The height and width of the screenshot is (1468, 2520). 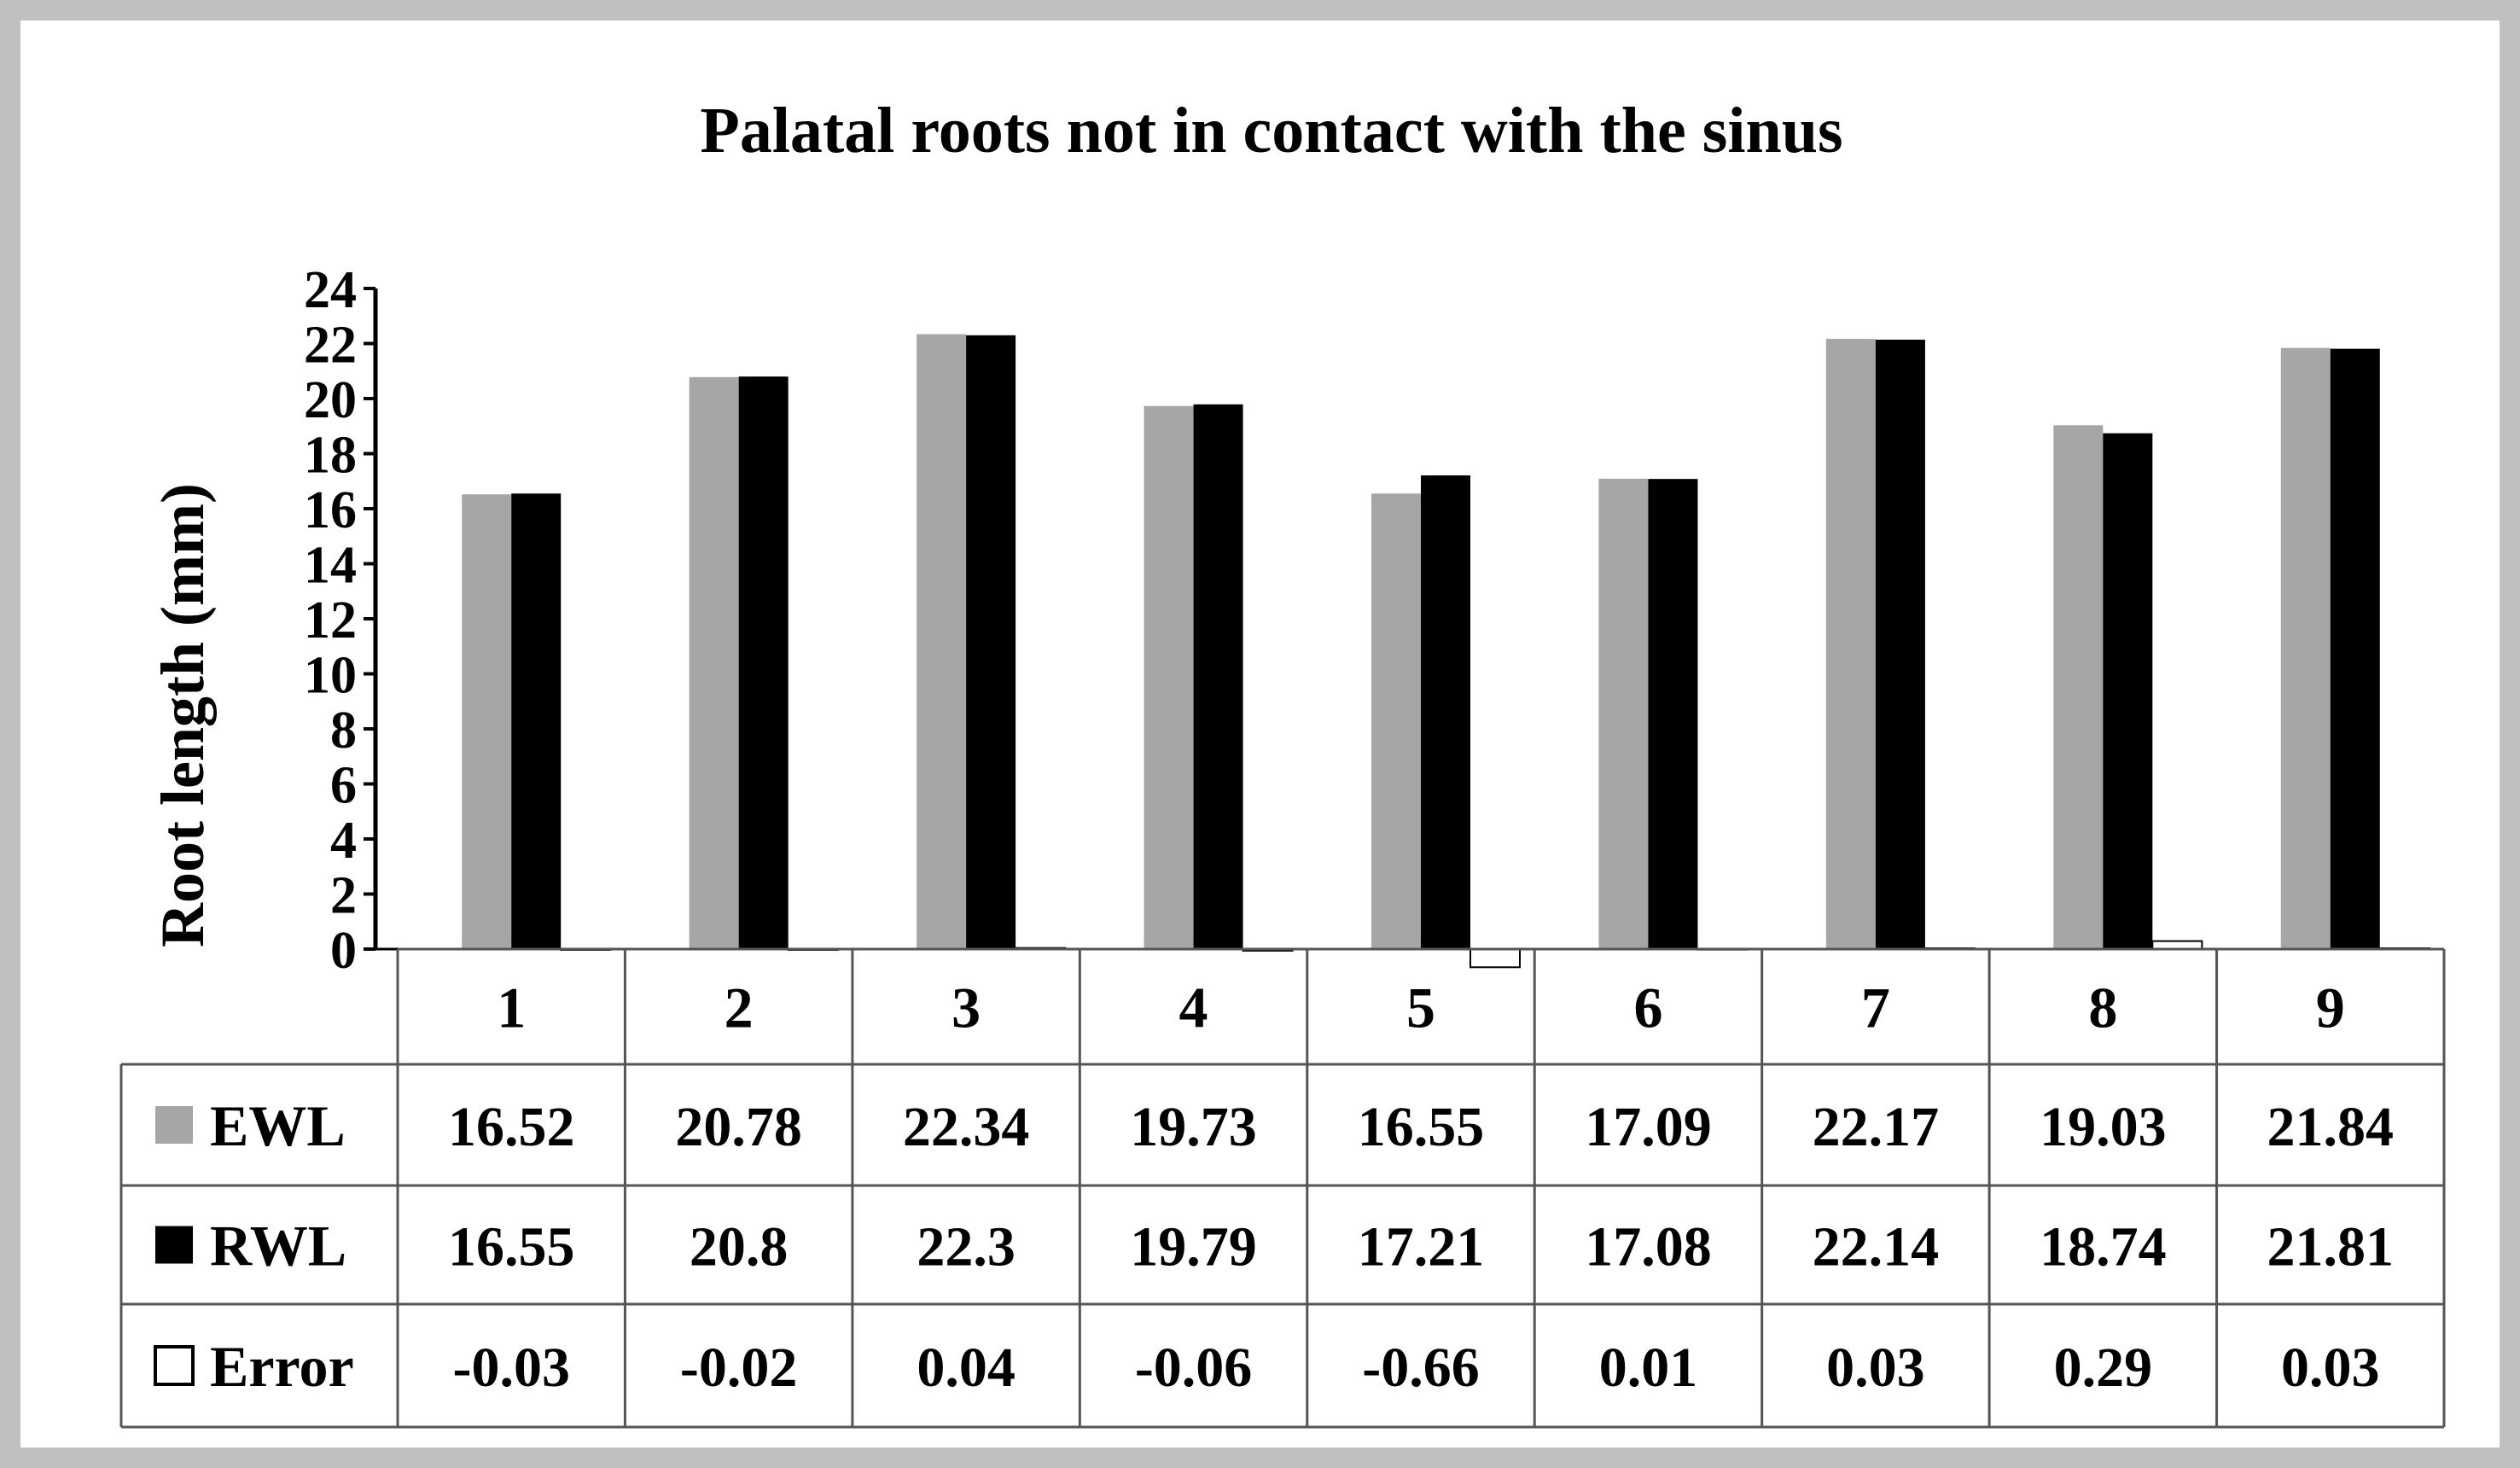 I want to click on table-cell-rwl: 22.3, so click(x=967, y=1247).